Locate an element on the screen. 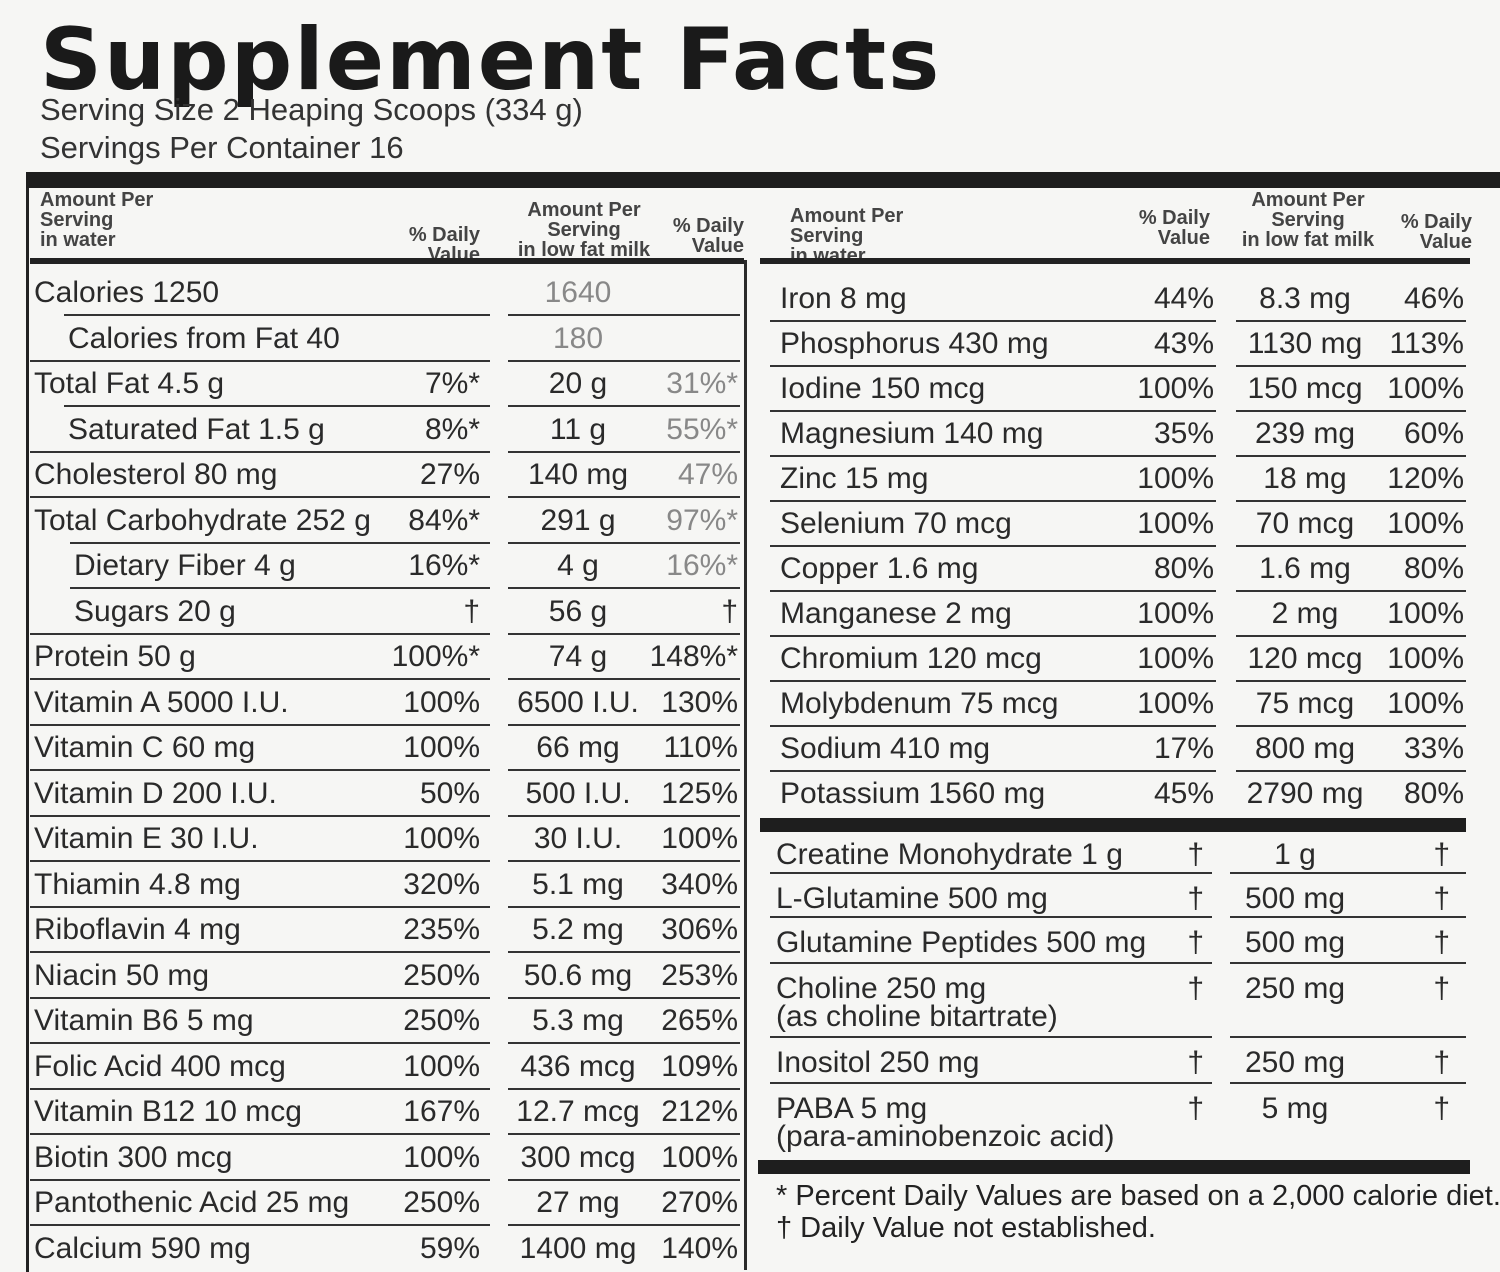 The height and width of the screenshot is (1272, 1500). daily-value-water: 84%* is located at coordinates (444, 520).